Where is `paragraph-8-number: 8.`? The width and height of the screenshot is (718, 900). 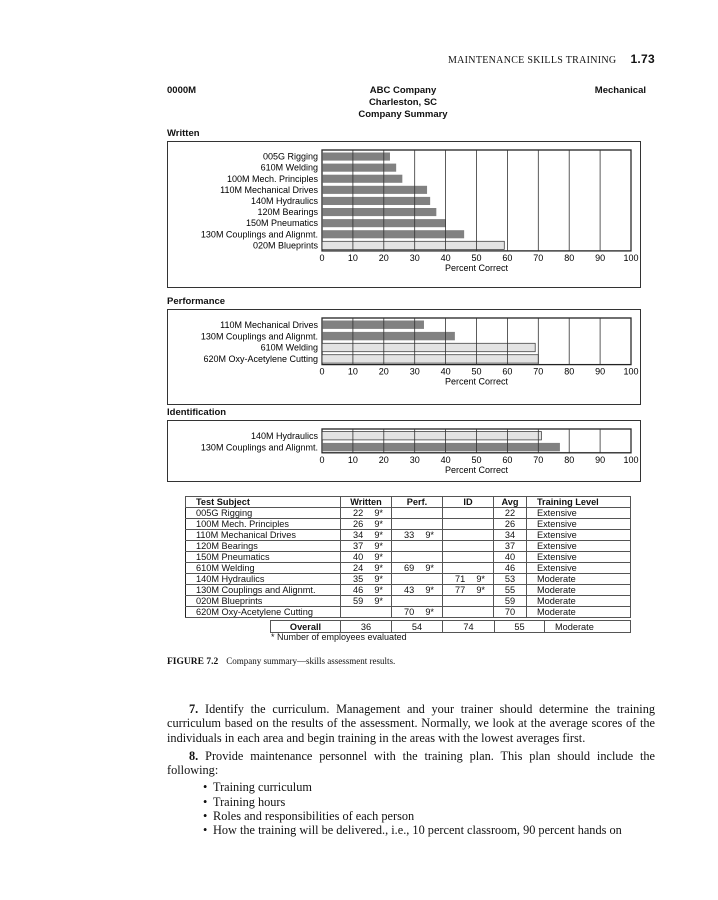
paragraph-8-number: 8. is located at coordinates (194, 755).